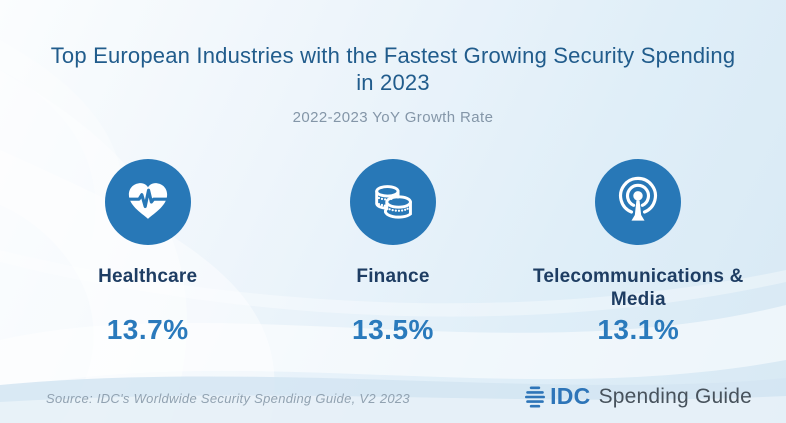 Image resolution: width=786 pixels, height=423 pixels. What do you see at coordinates (393, 276) in the screenshot?
I see `industry-label: Finance` at bounding box center [393, 276].